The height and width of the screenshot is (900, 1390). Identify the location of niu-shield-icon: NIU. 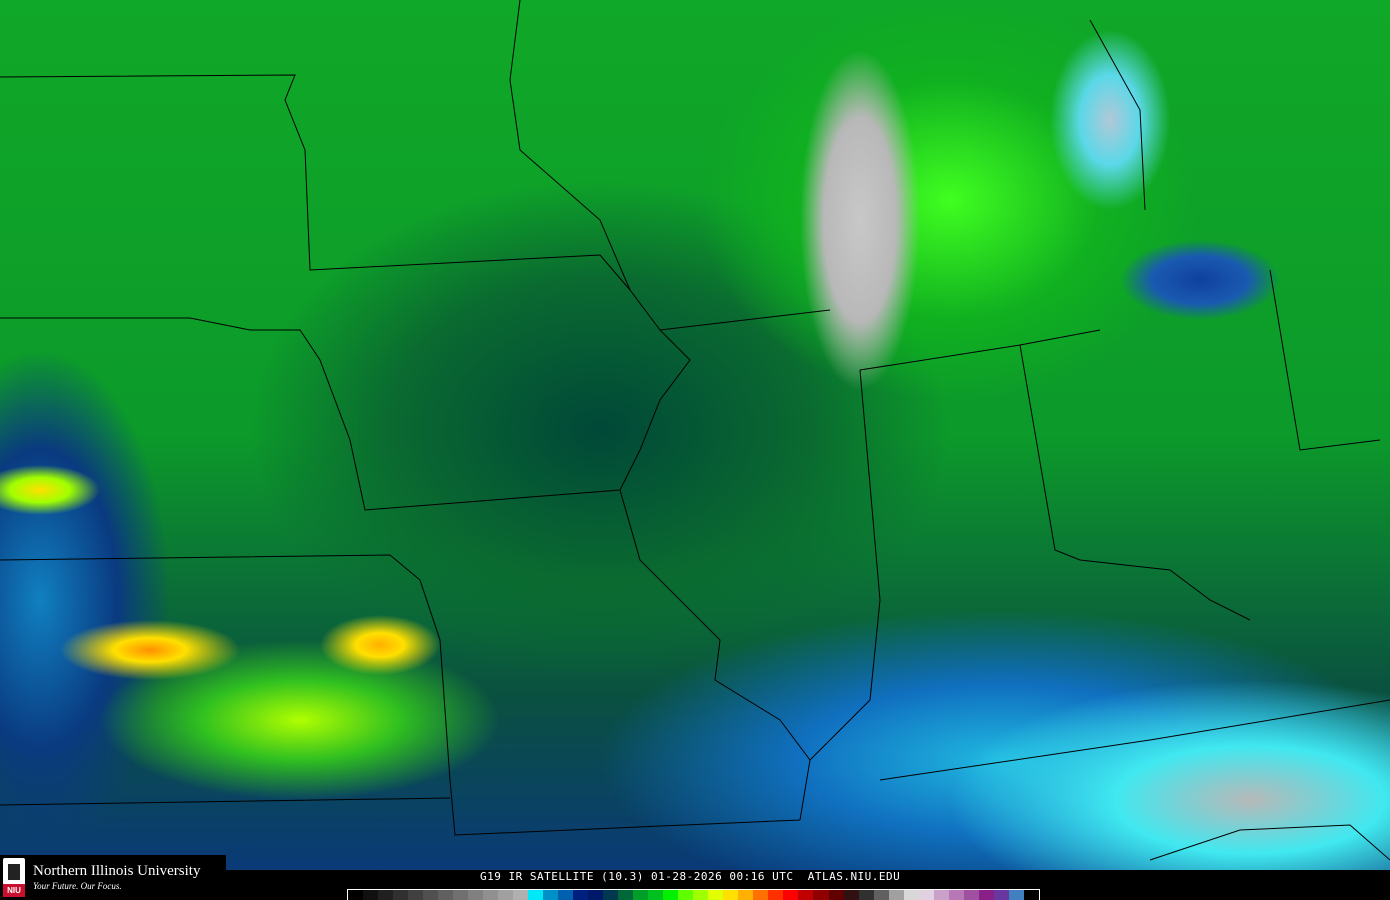
(14, 877).